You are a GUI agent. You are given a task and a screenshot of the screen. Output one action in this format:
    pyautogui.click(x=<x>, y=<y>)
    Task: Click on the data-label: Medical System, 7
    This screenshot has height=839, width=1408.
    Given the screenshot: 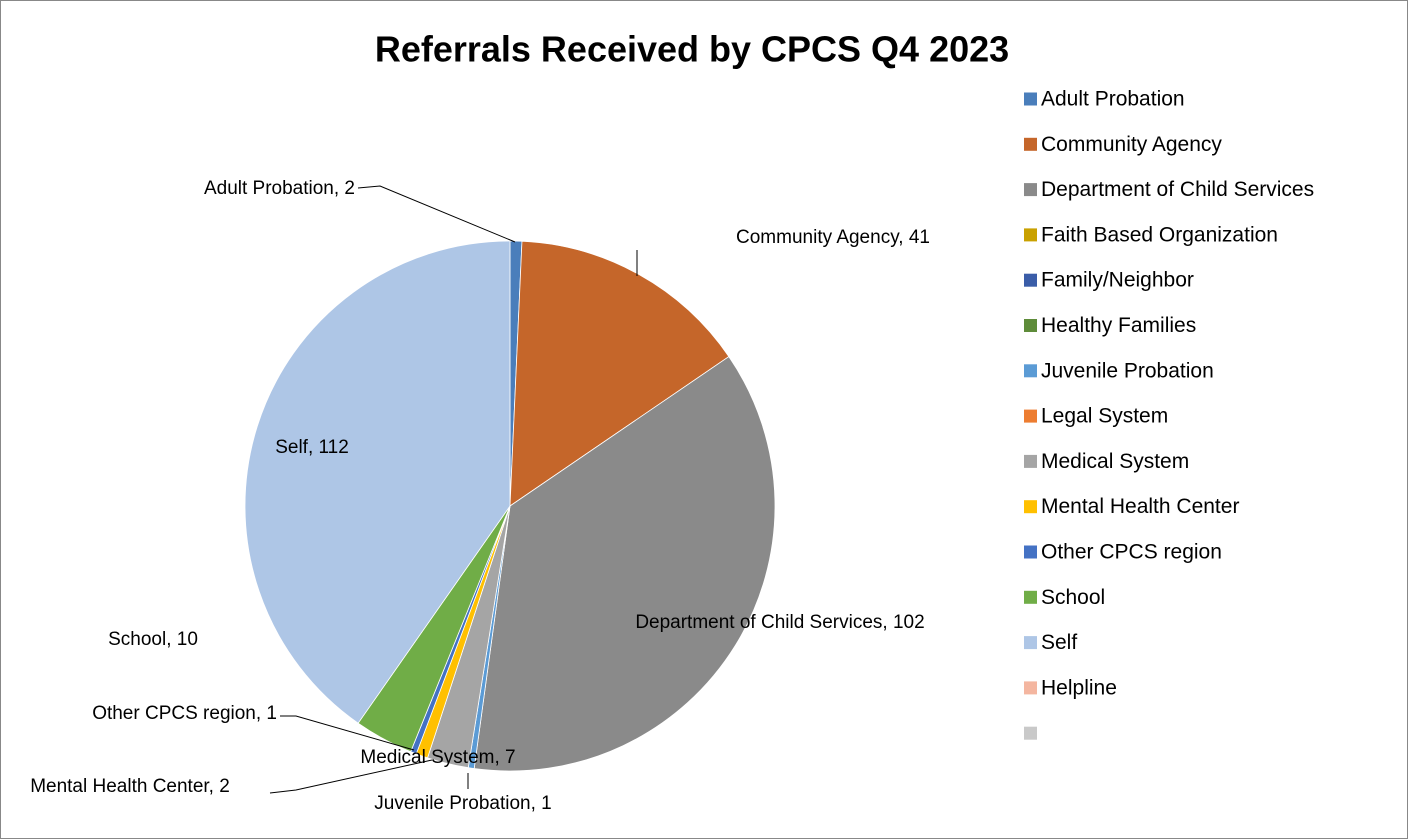 What is the action you would take?
    pyautogui.click(x=438, y=757)
    